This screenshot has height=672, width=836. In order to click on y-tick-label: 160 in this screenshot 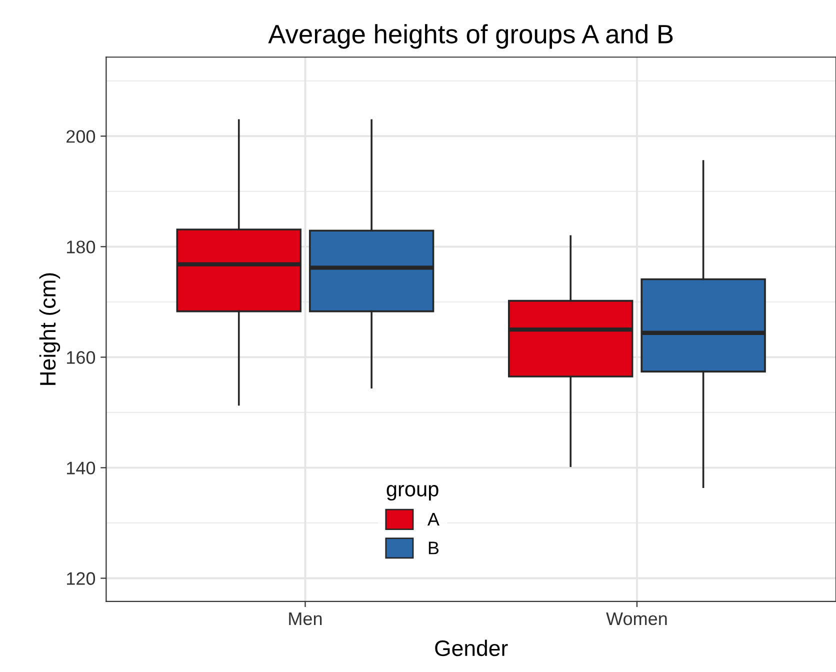, I will do `click(81, 357)`.